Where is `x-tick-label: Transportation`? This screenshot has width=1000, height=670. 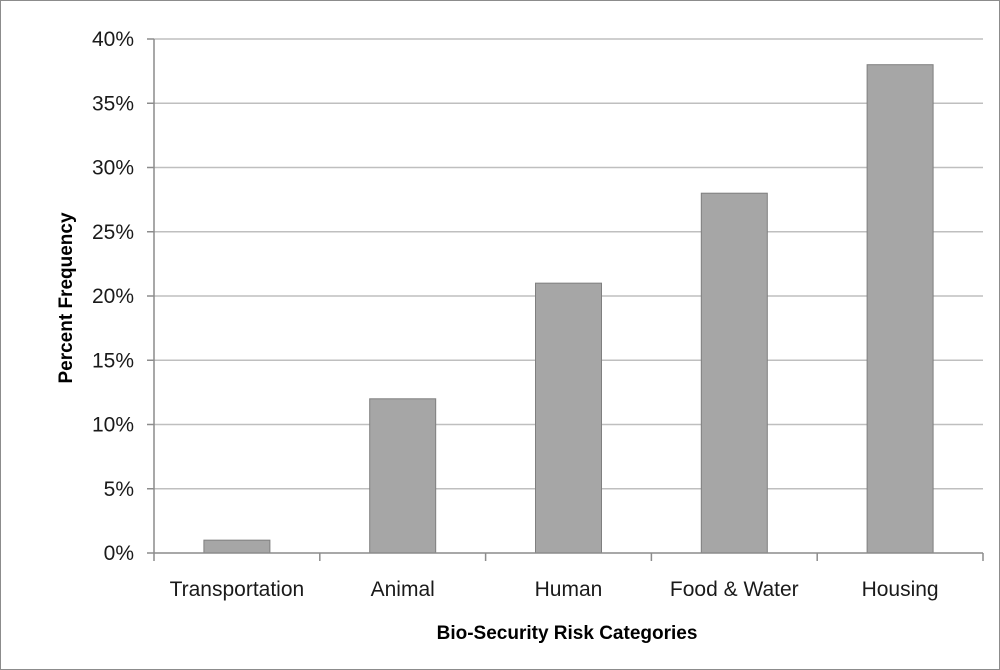
x-tick-label: Transportation is located at coordinates (237, 589).